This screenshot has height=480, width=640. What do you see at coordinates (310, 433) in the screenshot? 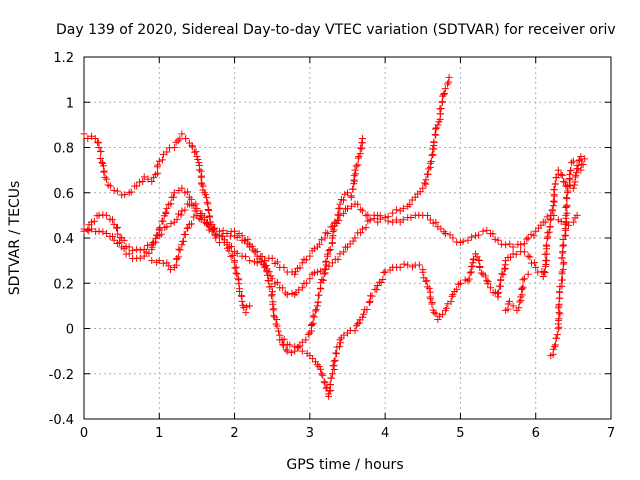
I see `x-tick-label: 3` at bounding box center [310, 433].